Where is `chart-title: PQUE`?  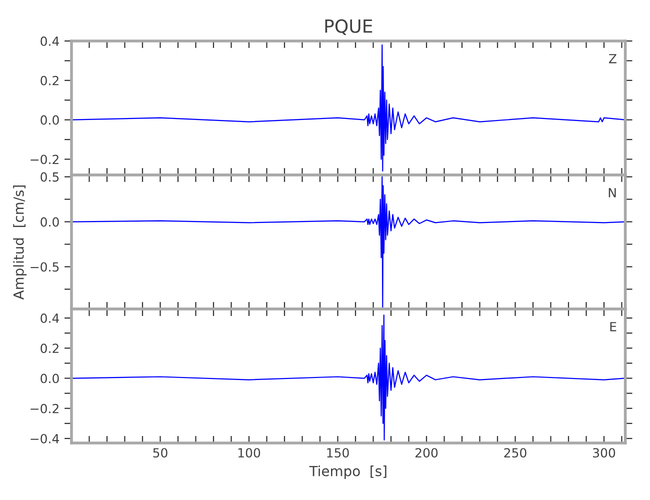 chart-title: PQUE is located at coordinates (348, 27).